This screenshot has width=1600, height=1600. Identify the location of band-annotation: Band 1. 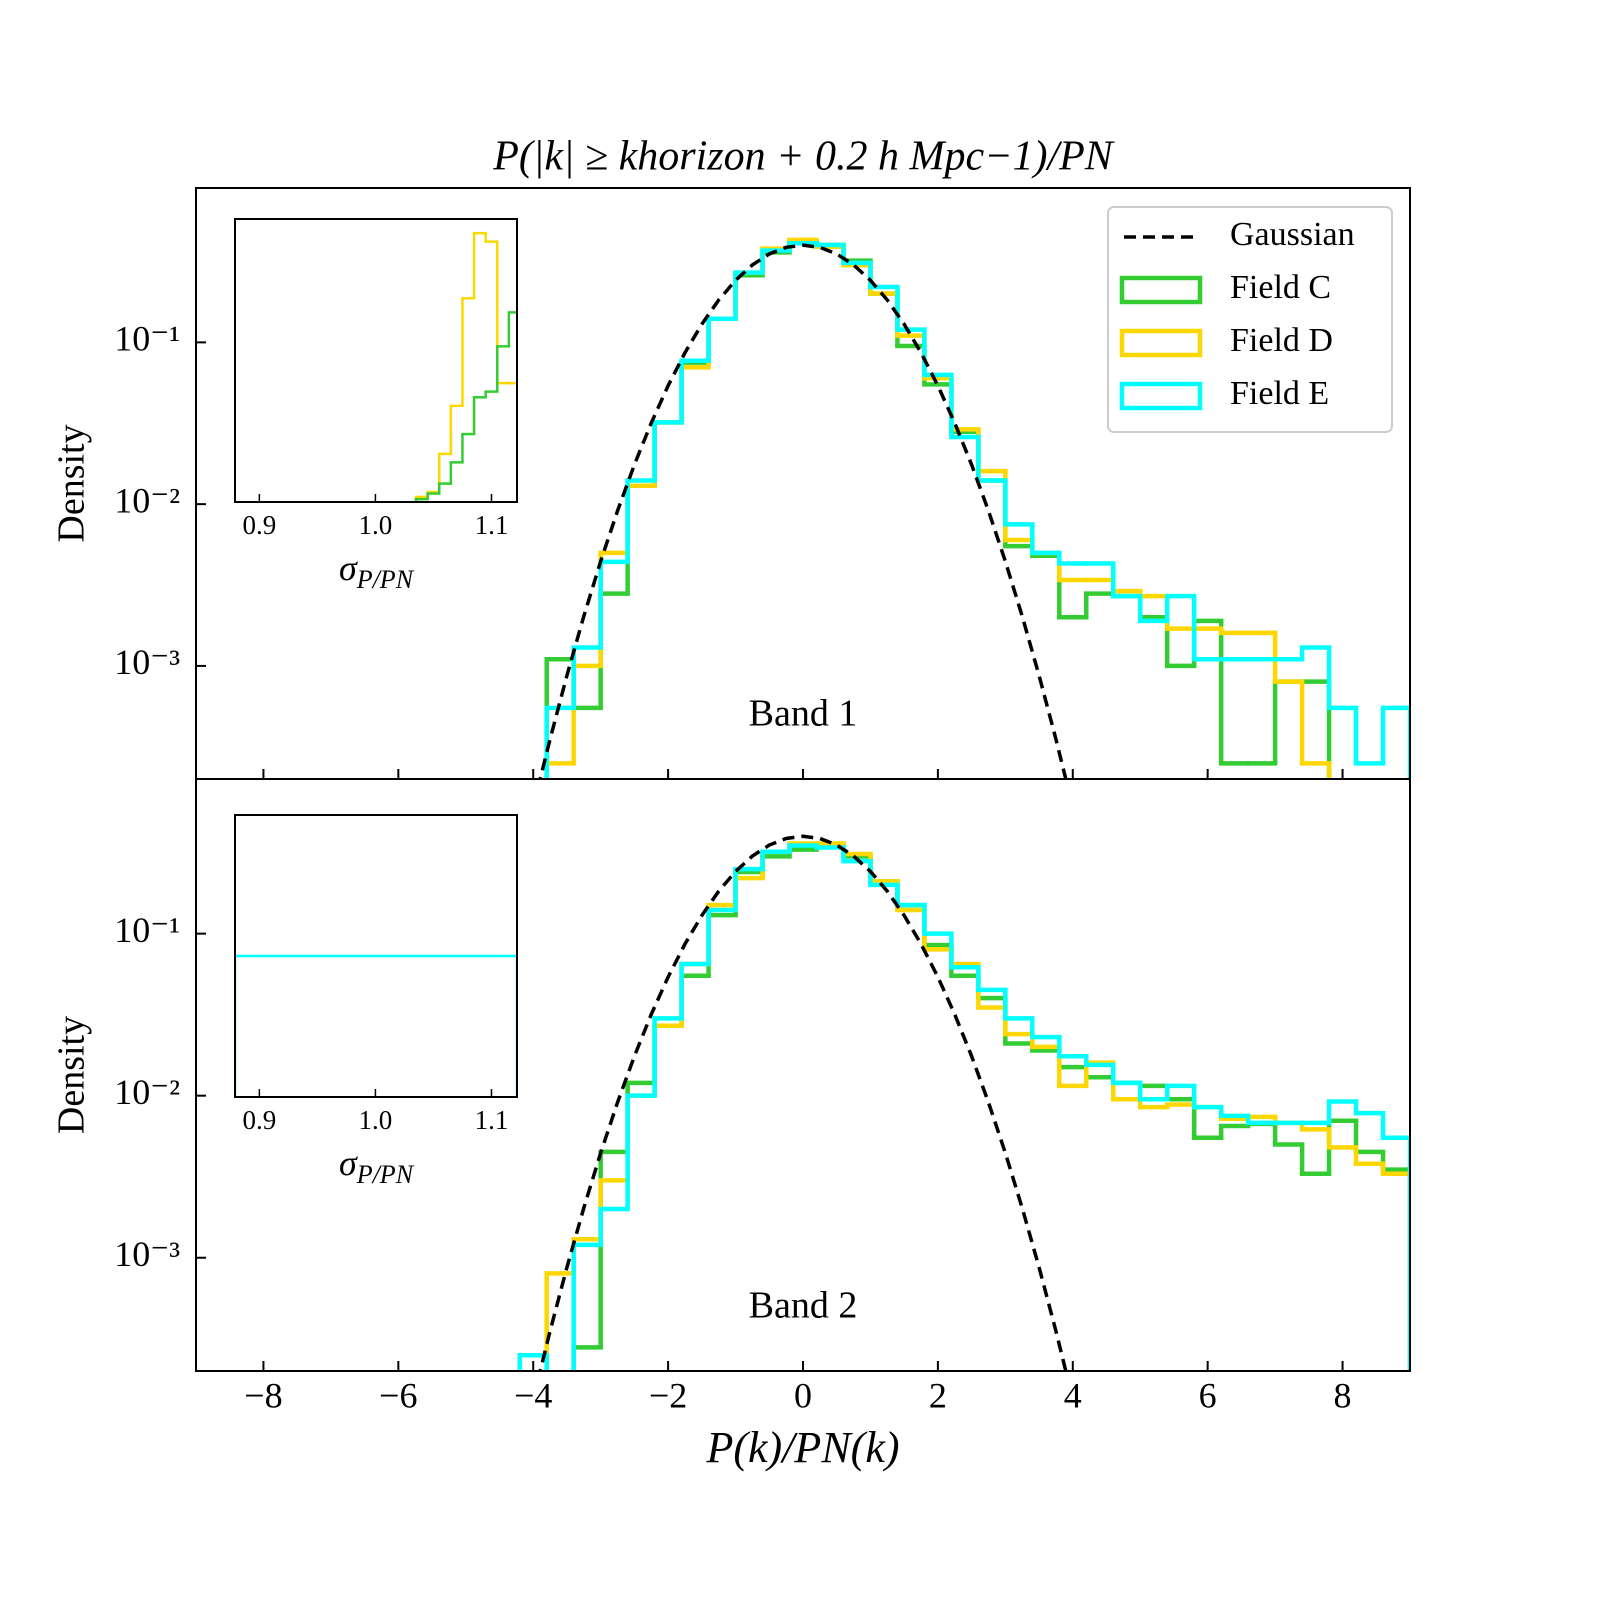
(803, 714).